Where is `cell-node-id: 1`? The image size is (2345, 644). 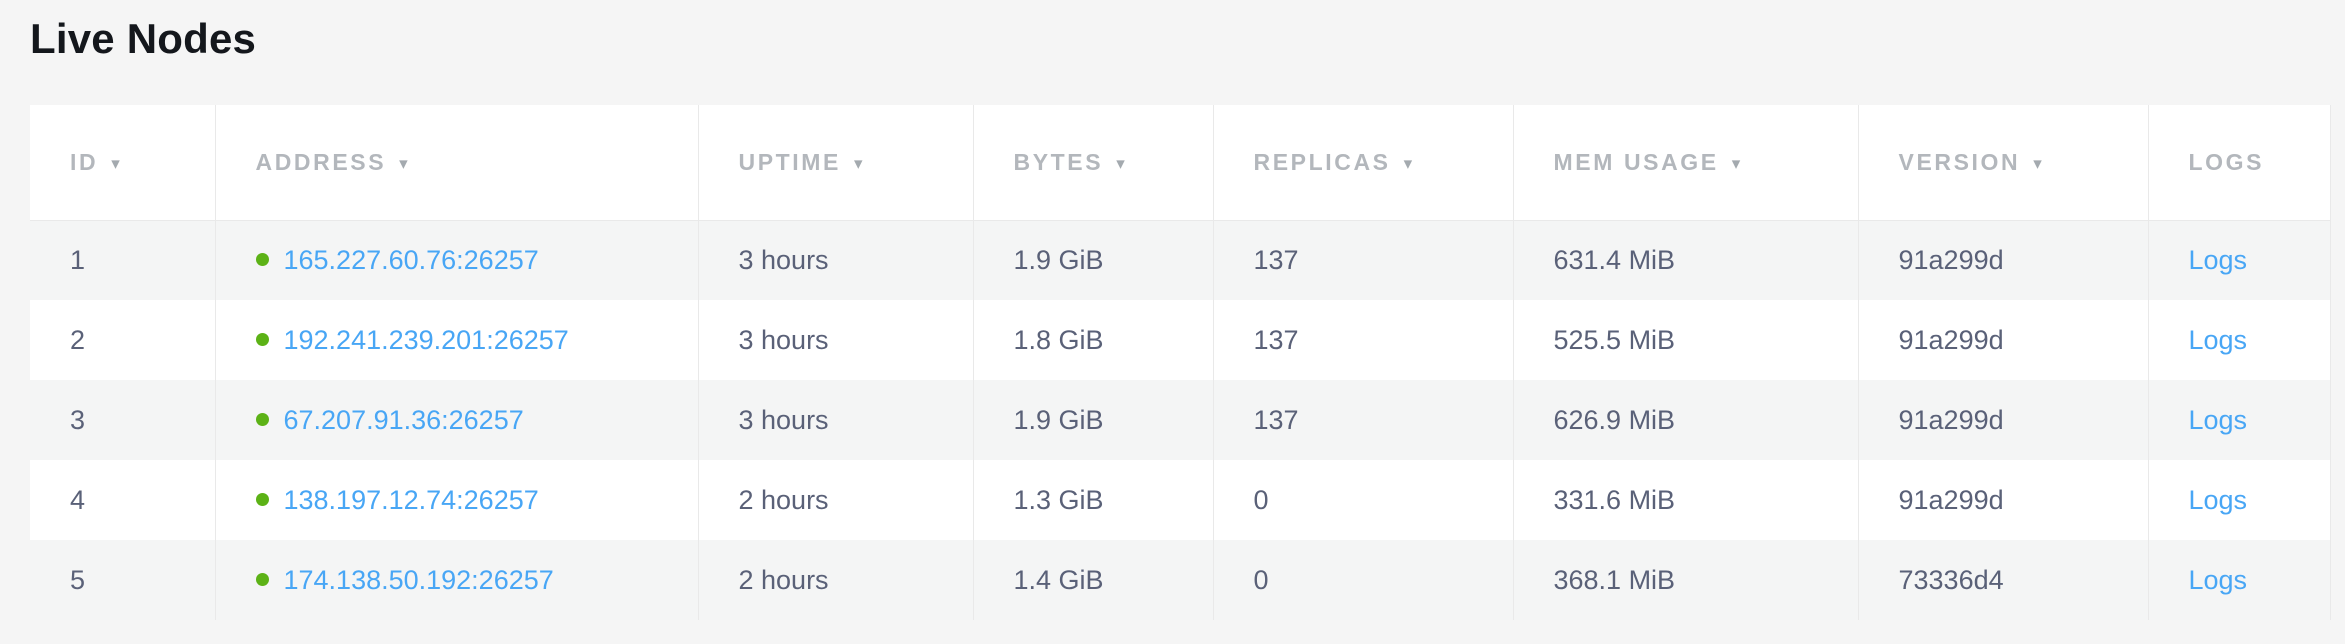
cell-node-id: 1 is located at coordinates (123, 260).